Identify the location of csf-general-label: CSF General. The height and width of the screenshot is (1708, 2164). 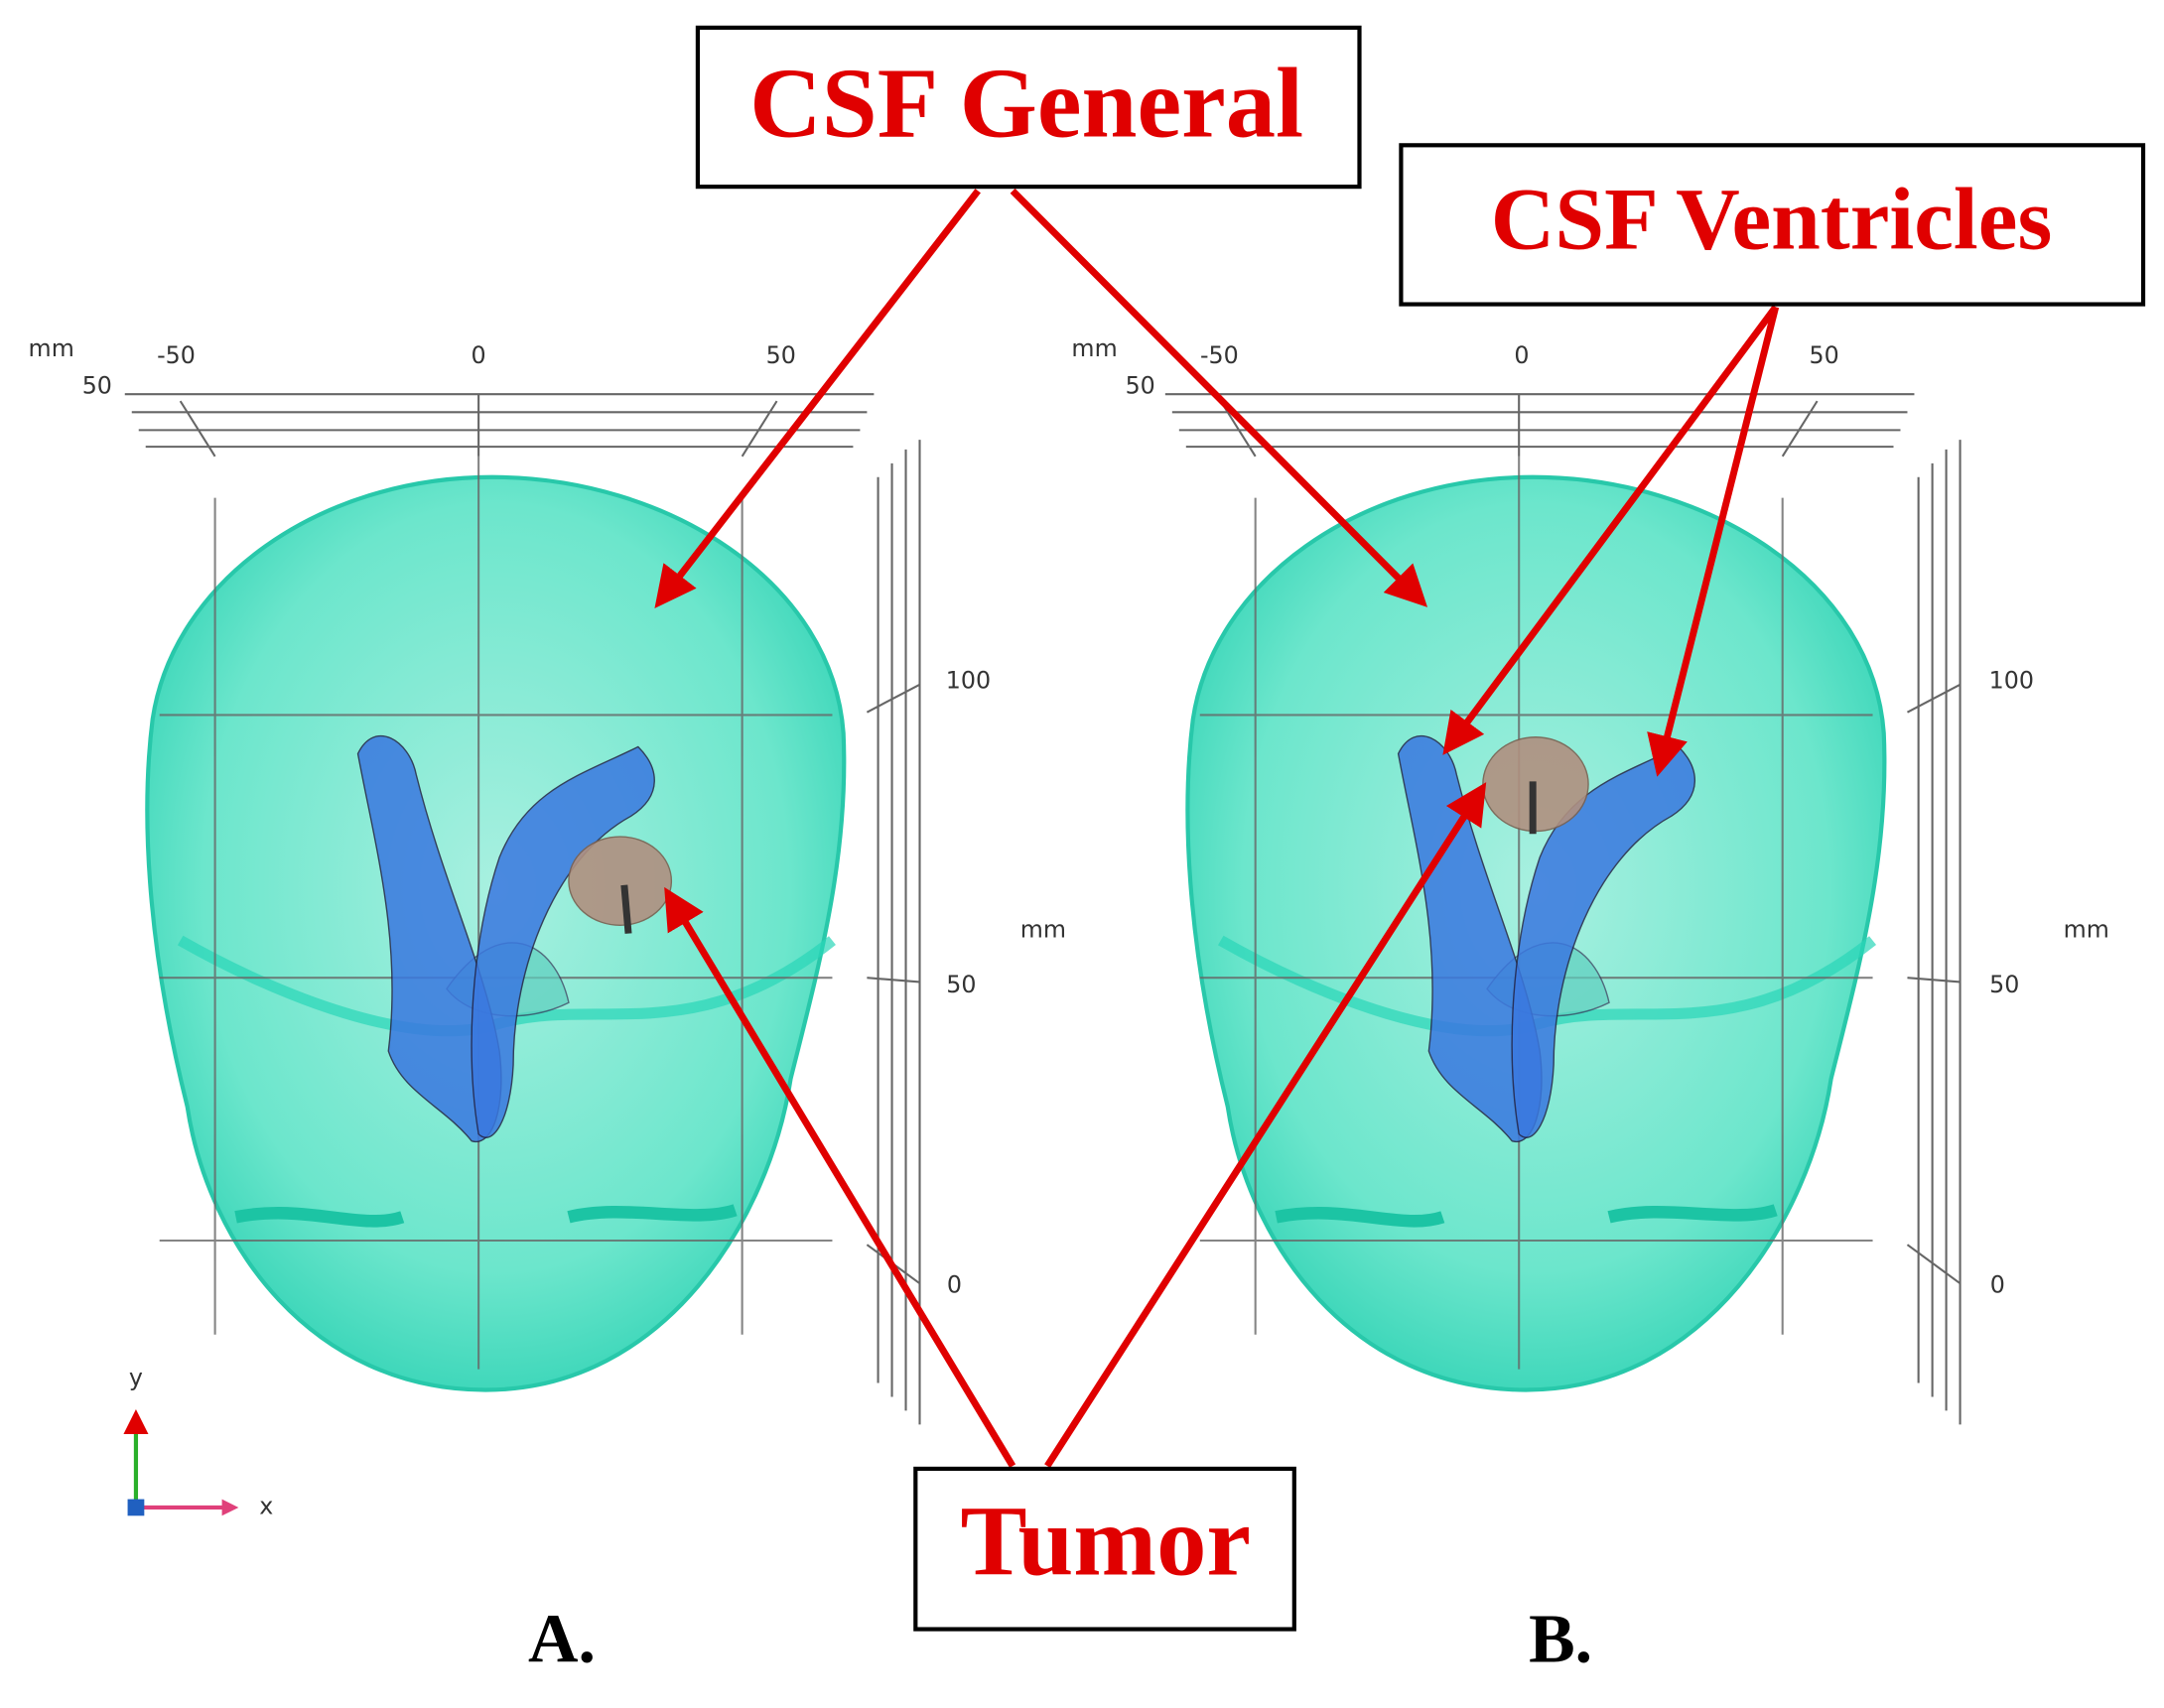
(1026, 103).